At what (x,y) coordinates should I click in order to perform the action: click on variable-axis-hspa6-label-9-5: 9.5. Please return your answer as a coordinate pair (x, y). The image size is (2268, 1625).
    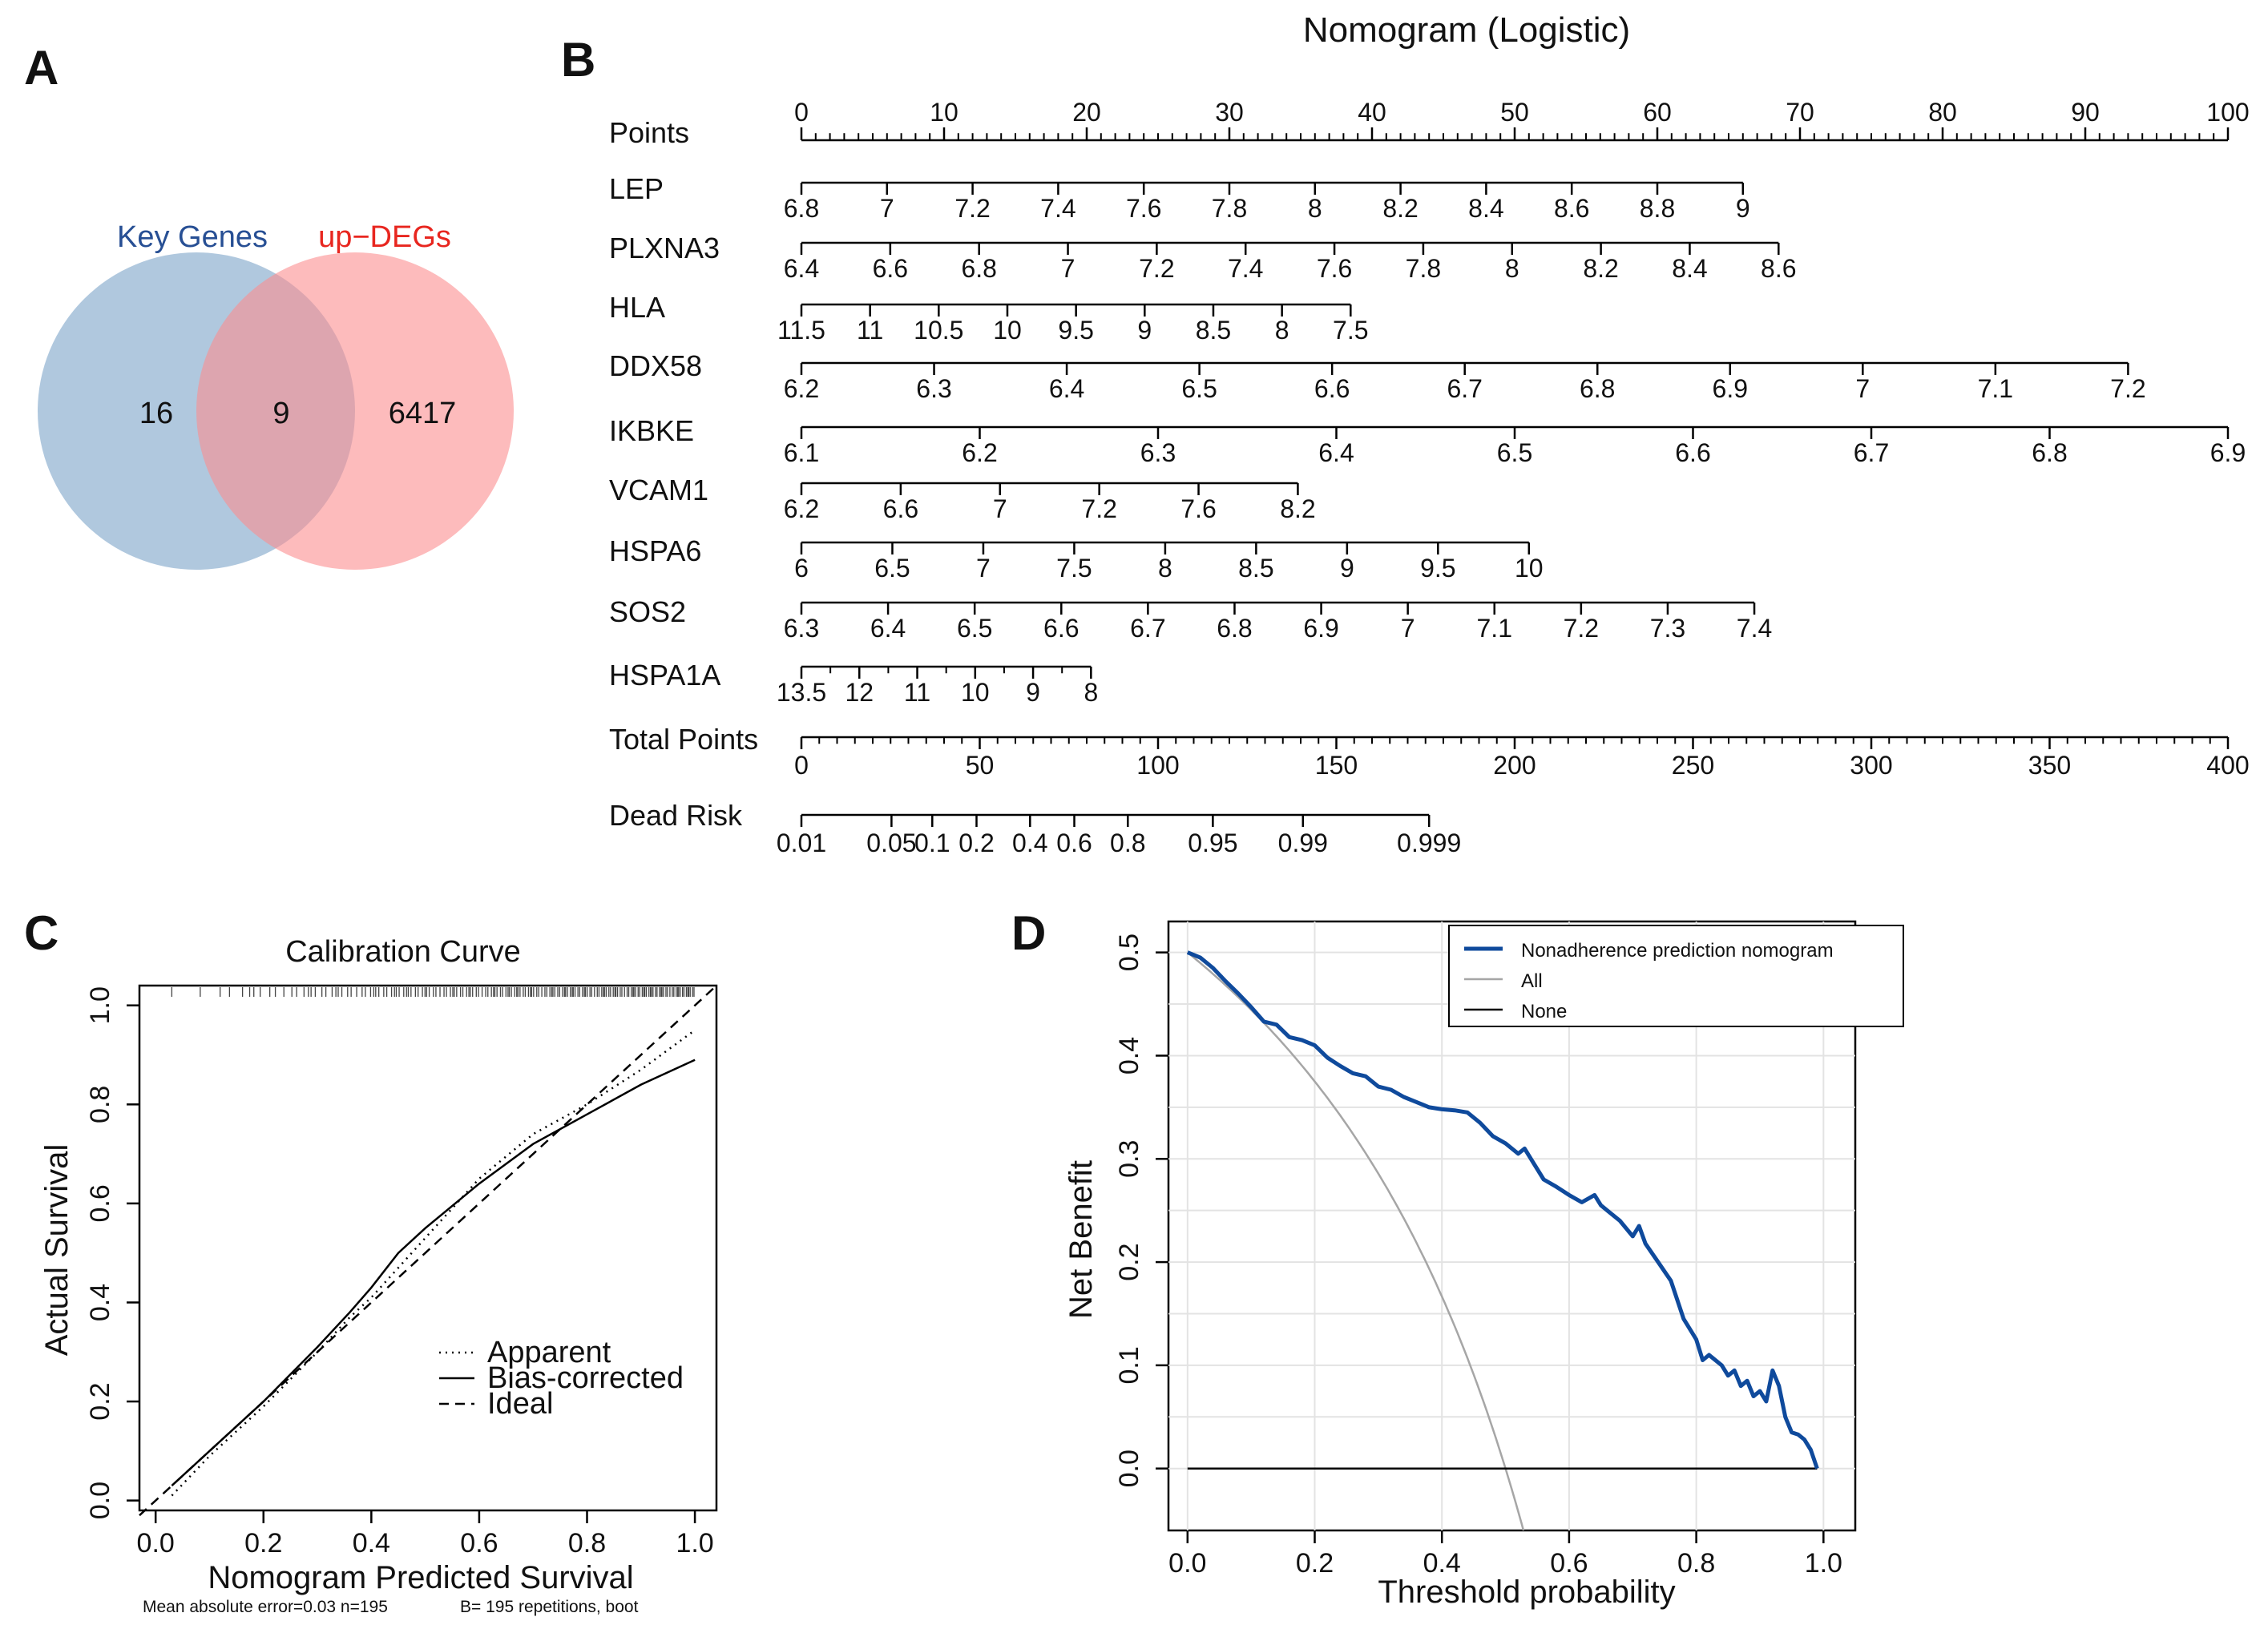
    Looking at the image, I should click on (1437, 568).